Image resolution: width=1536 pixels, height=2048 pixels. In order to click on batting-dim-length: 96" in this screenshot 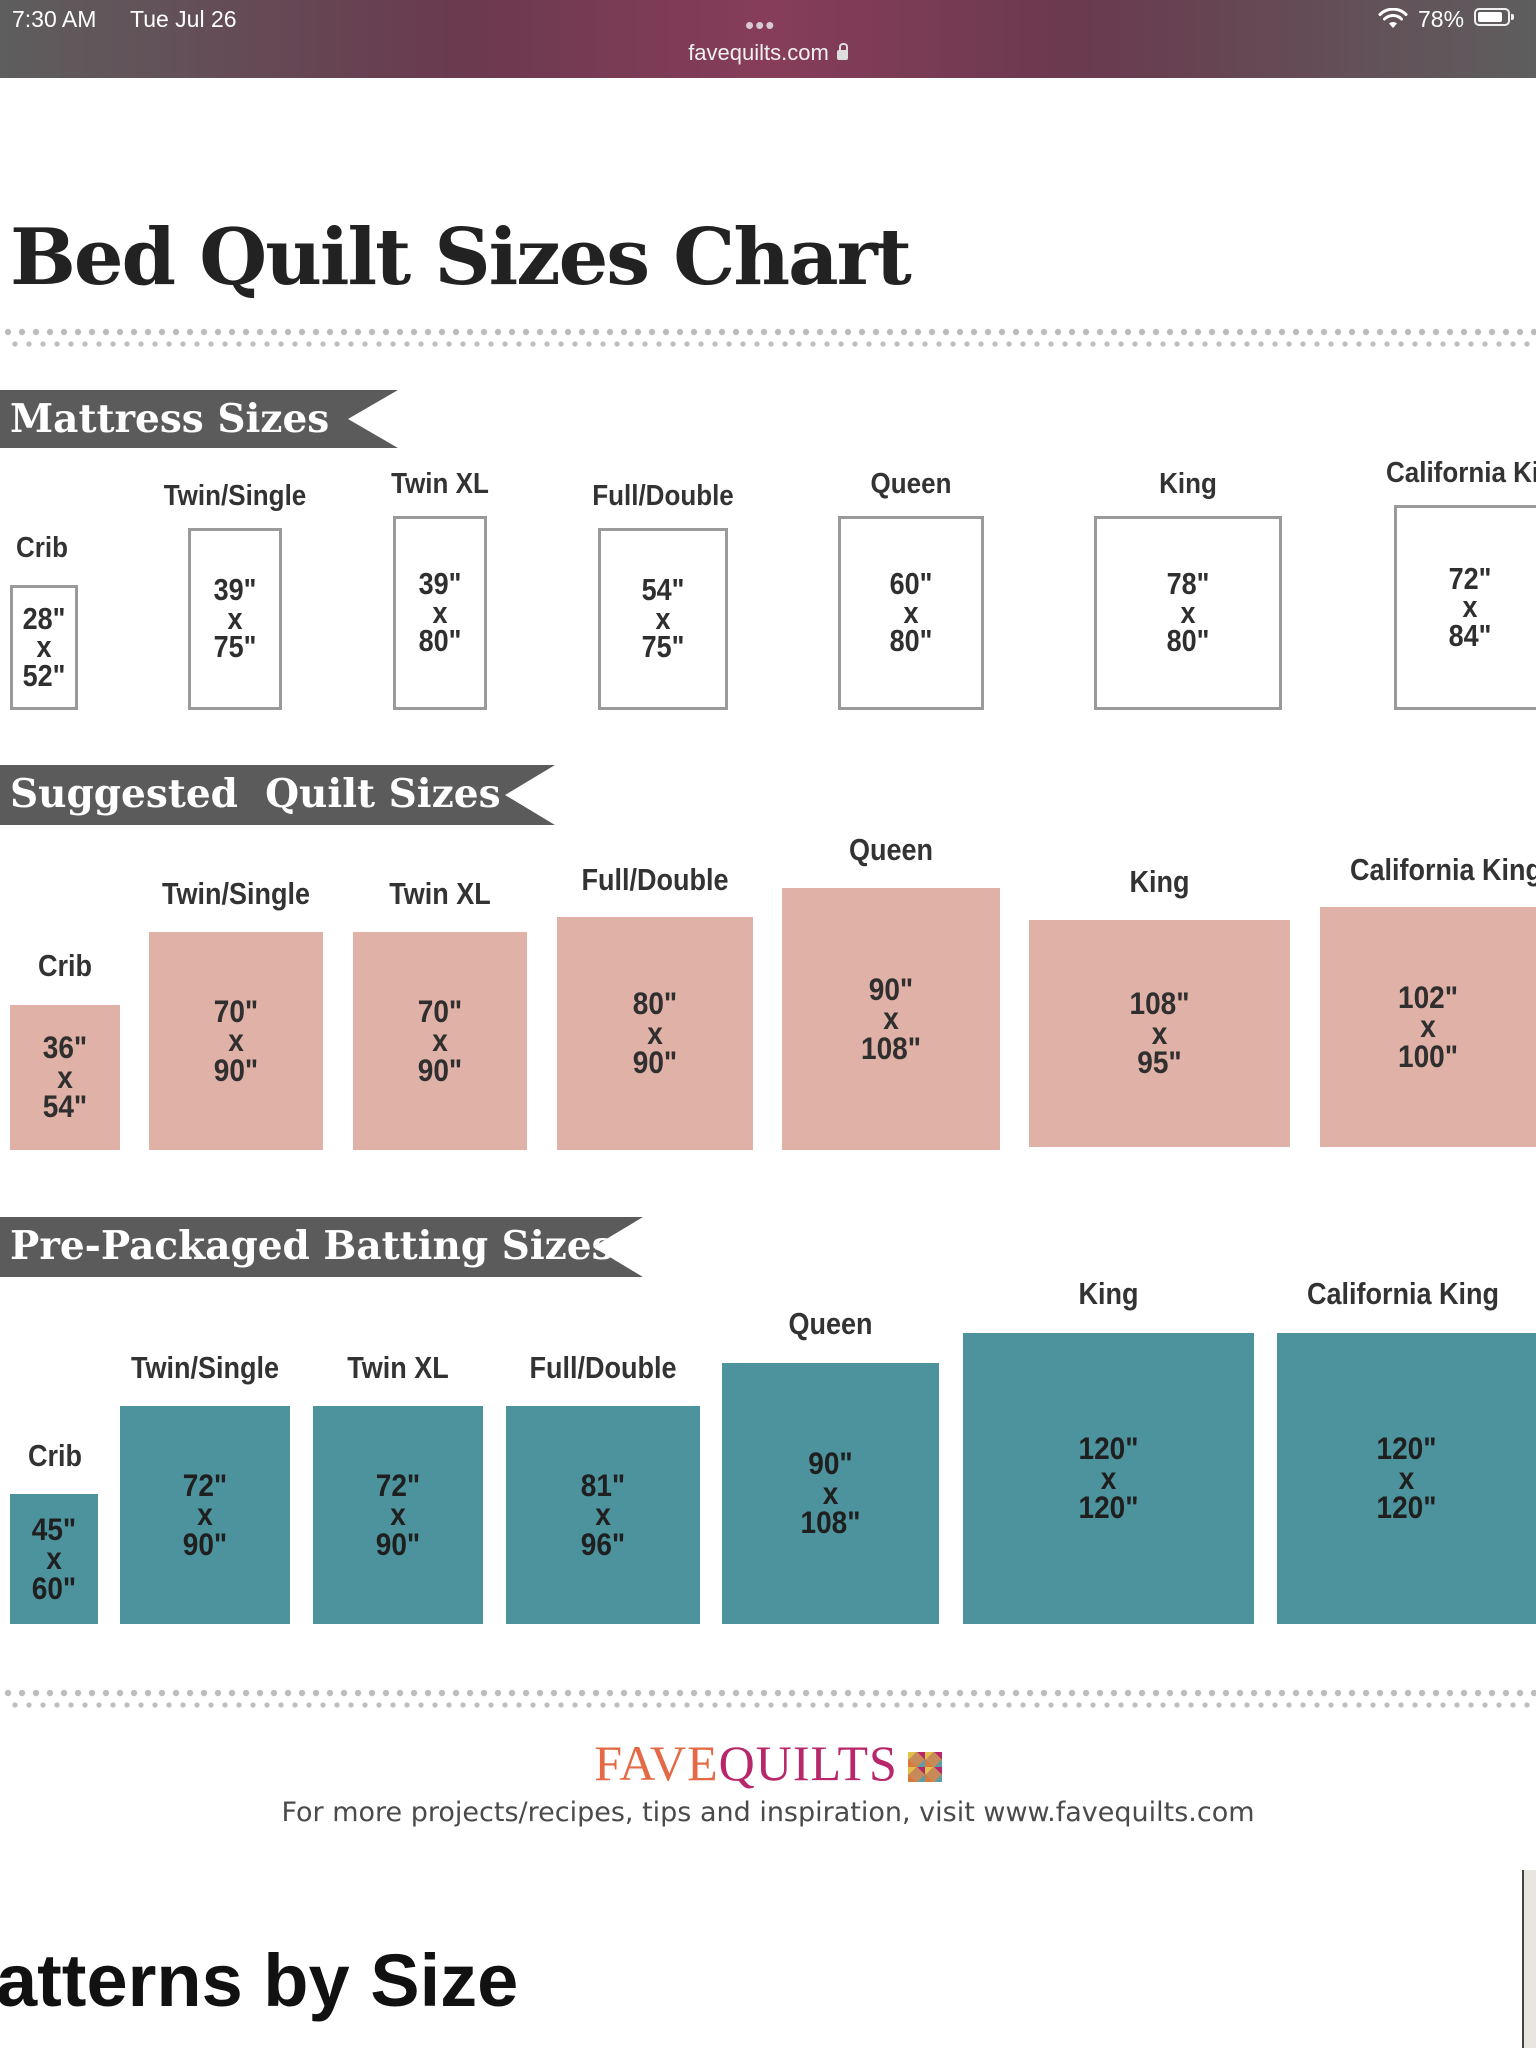, I will do `click(603, 1544)`.